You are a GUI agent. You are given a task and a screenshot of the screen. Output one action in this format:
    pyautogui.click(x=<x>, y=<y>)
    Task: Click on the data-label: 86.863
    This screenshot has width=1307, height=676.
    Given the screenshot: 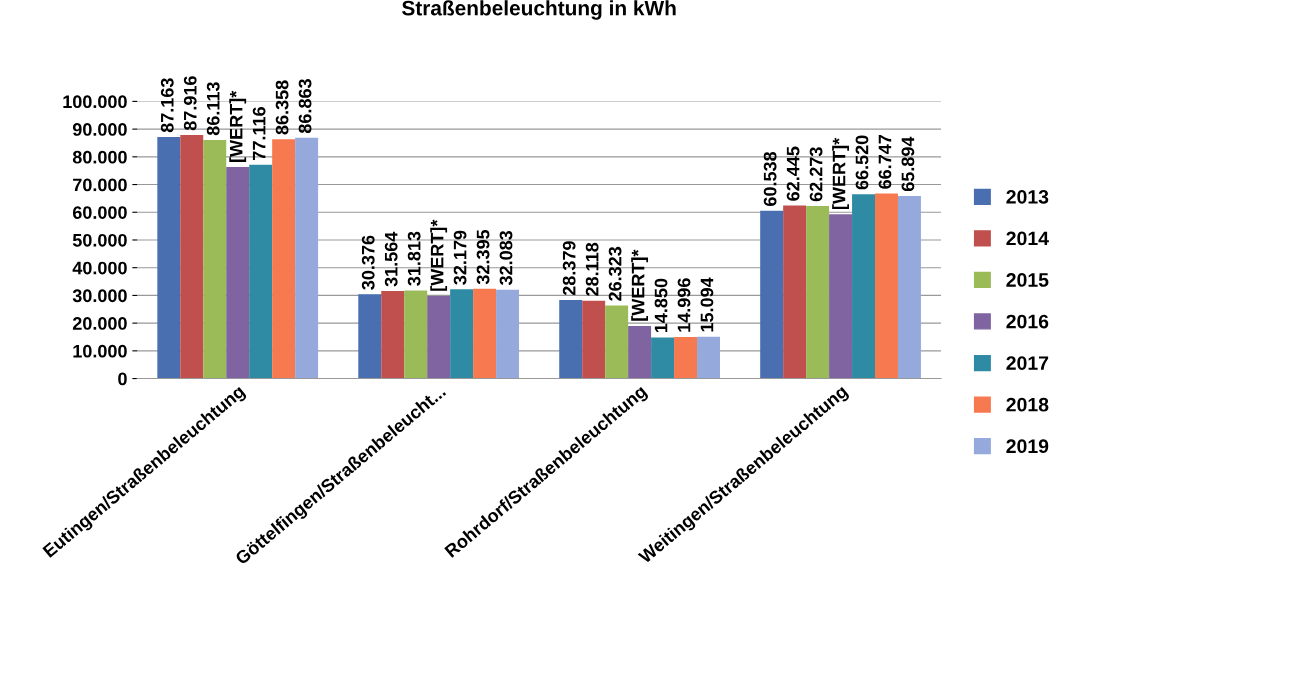 What is the action you would take?
    pyautogui.click(x=305, y=106)
    